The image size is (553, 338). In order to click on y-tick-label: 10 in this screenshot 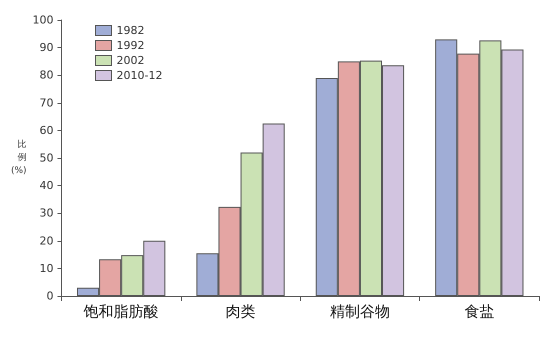, I will do `click(46, 268)`.